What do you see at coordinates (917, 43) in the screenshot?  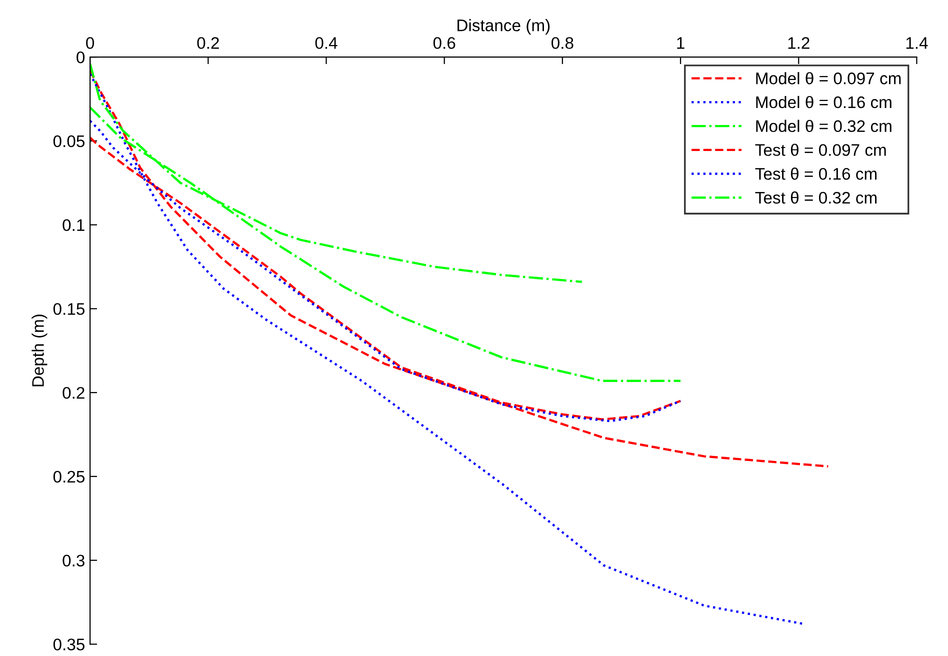 I see `x-tick-label: 1.4` at bounding box center [917, 43].